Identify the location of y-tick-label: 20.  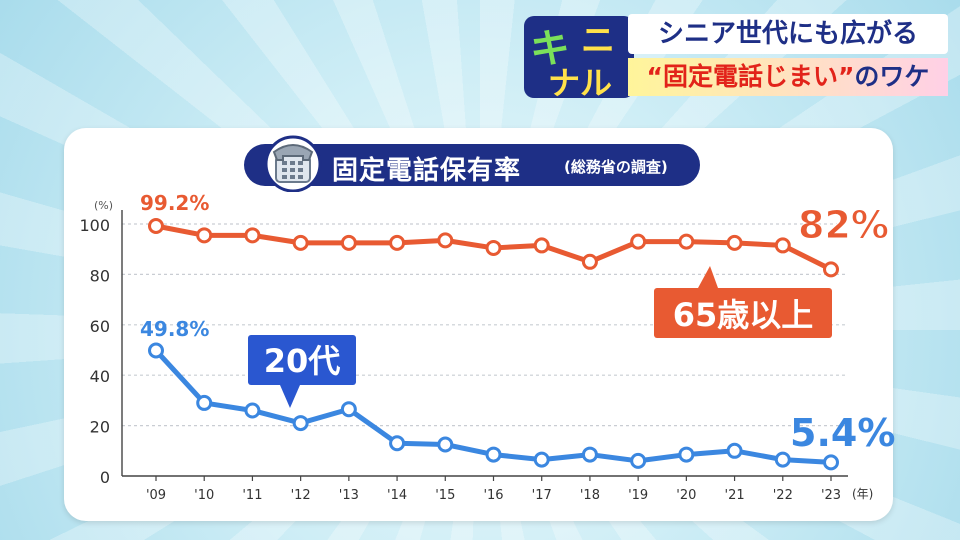
(100, 427).